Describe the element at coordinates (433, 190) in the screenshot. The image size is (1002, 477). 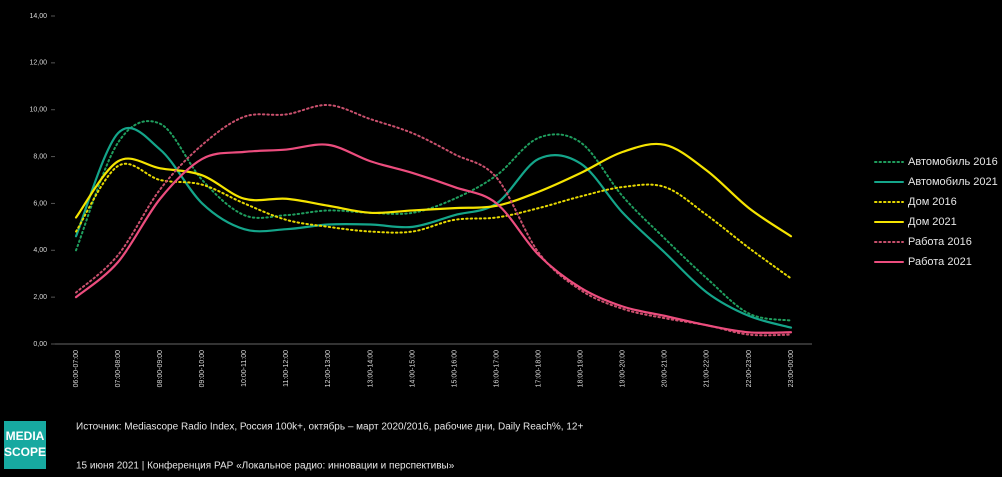
I see `series-line` at that location.